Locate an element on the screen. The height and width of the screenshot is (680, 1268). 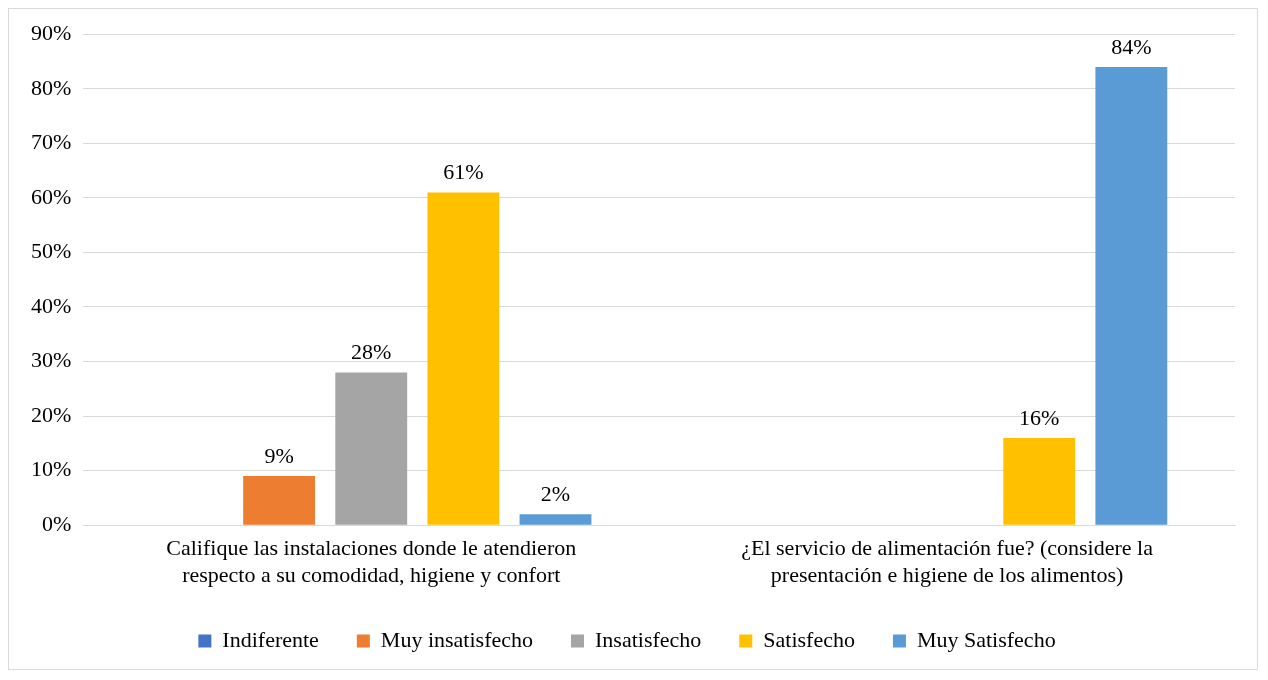
y-tick-label: 20% is located at coordinates (51, 414).